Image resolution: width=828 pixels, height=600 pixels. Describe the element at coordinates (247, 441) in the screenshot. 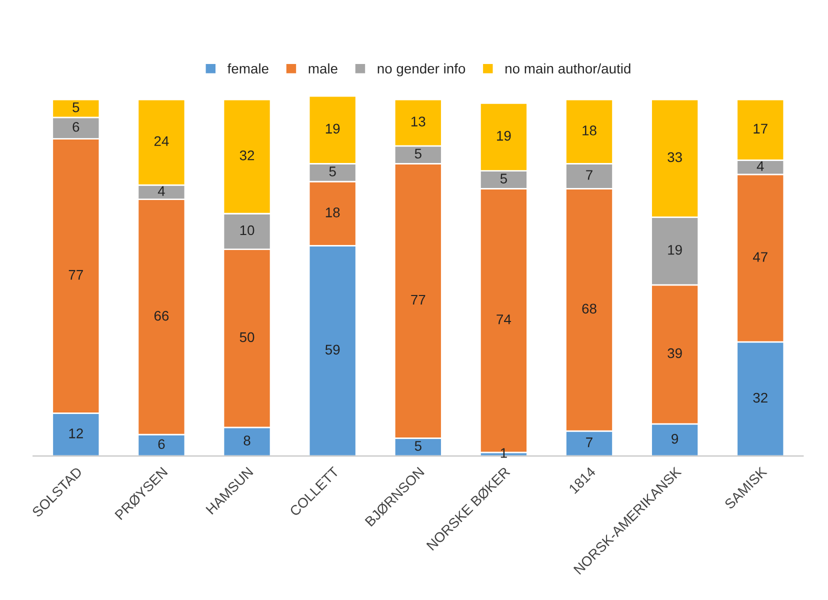

I see `data-label: 8` at that location.